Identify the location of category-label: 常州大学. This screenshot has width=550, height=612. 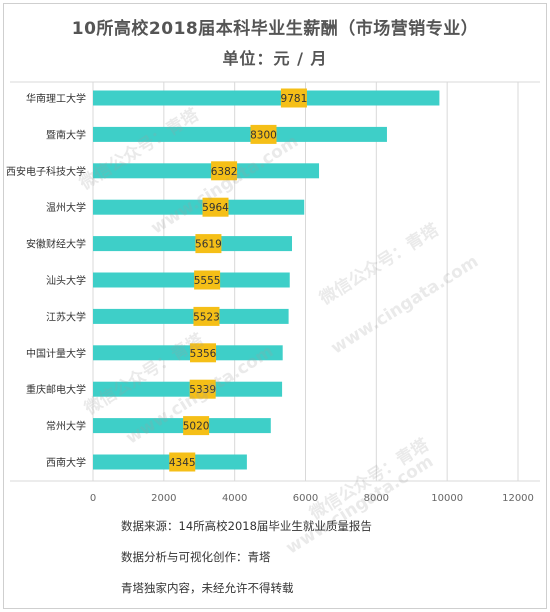
(66, 426).